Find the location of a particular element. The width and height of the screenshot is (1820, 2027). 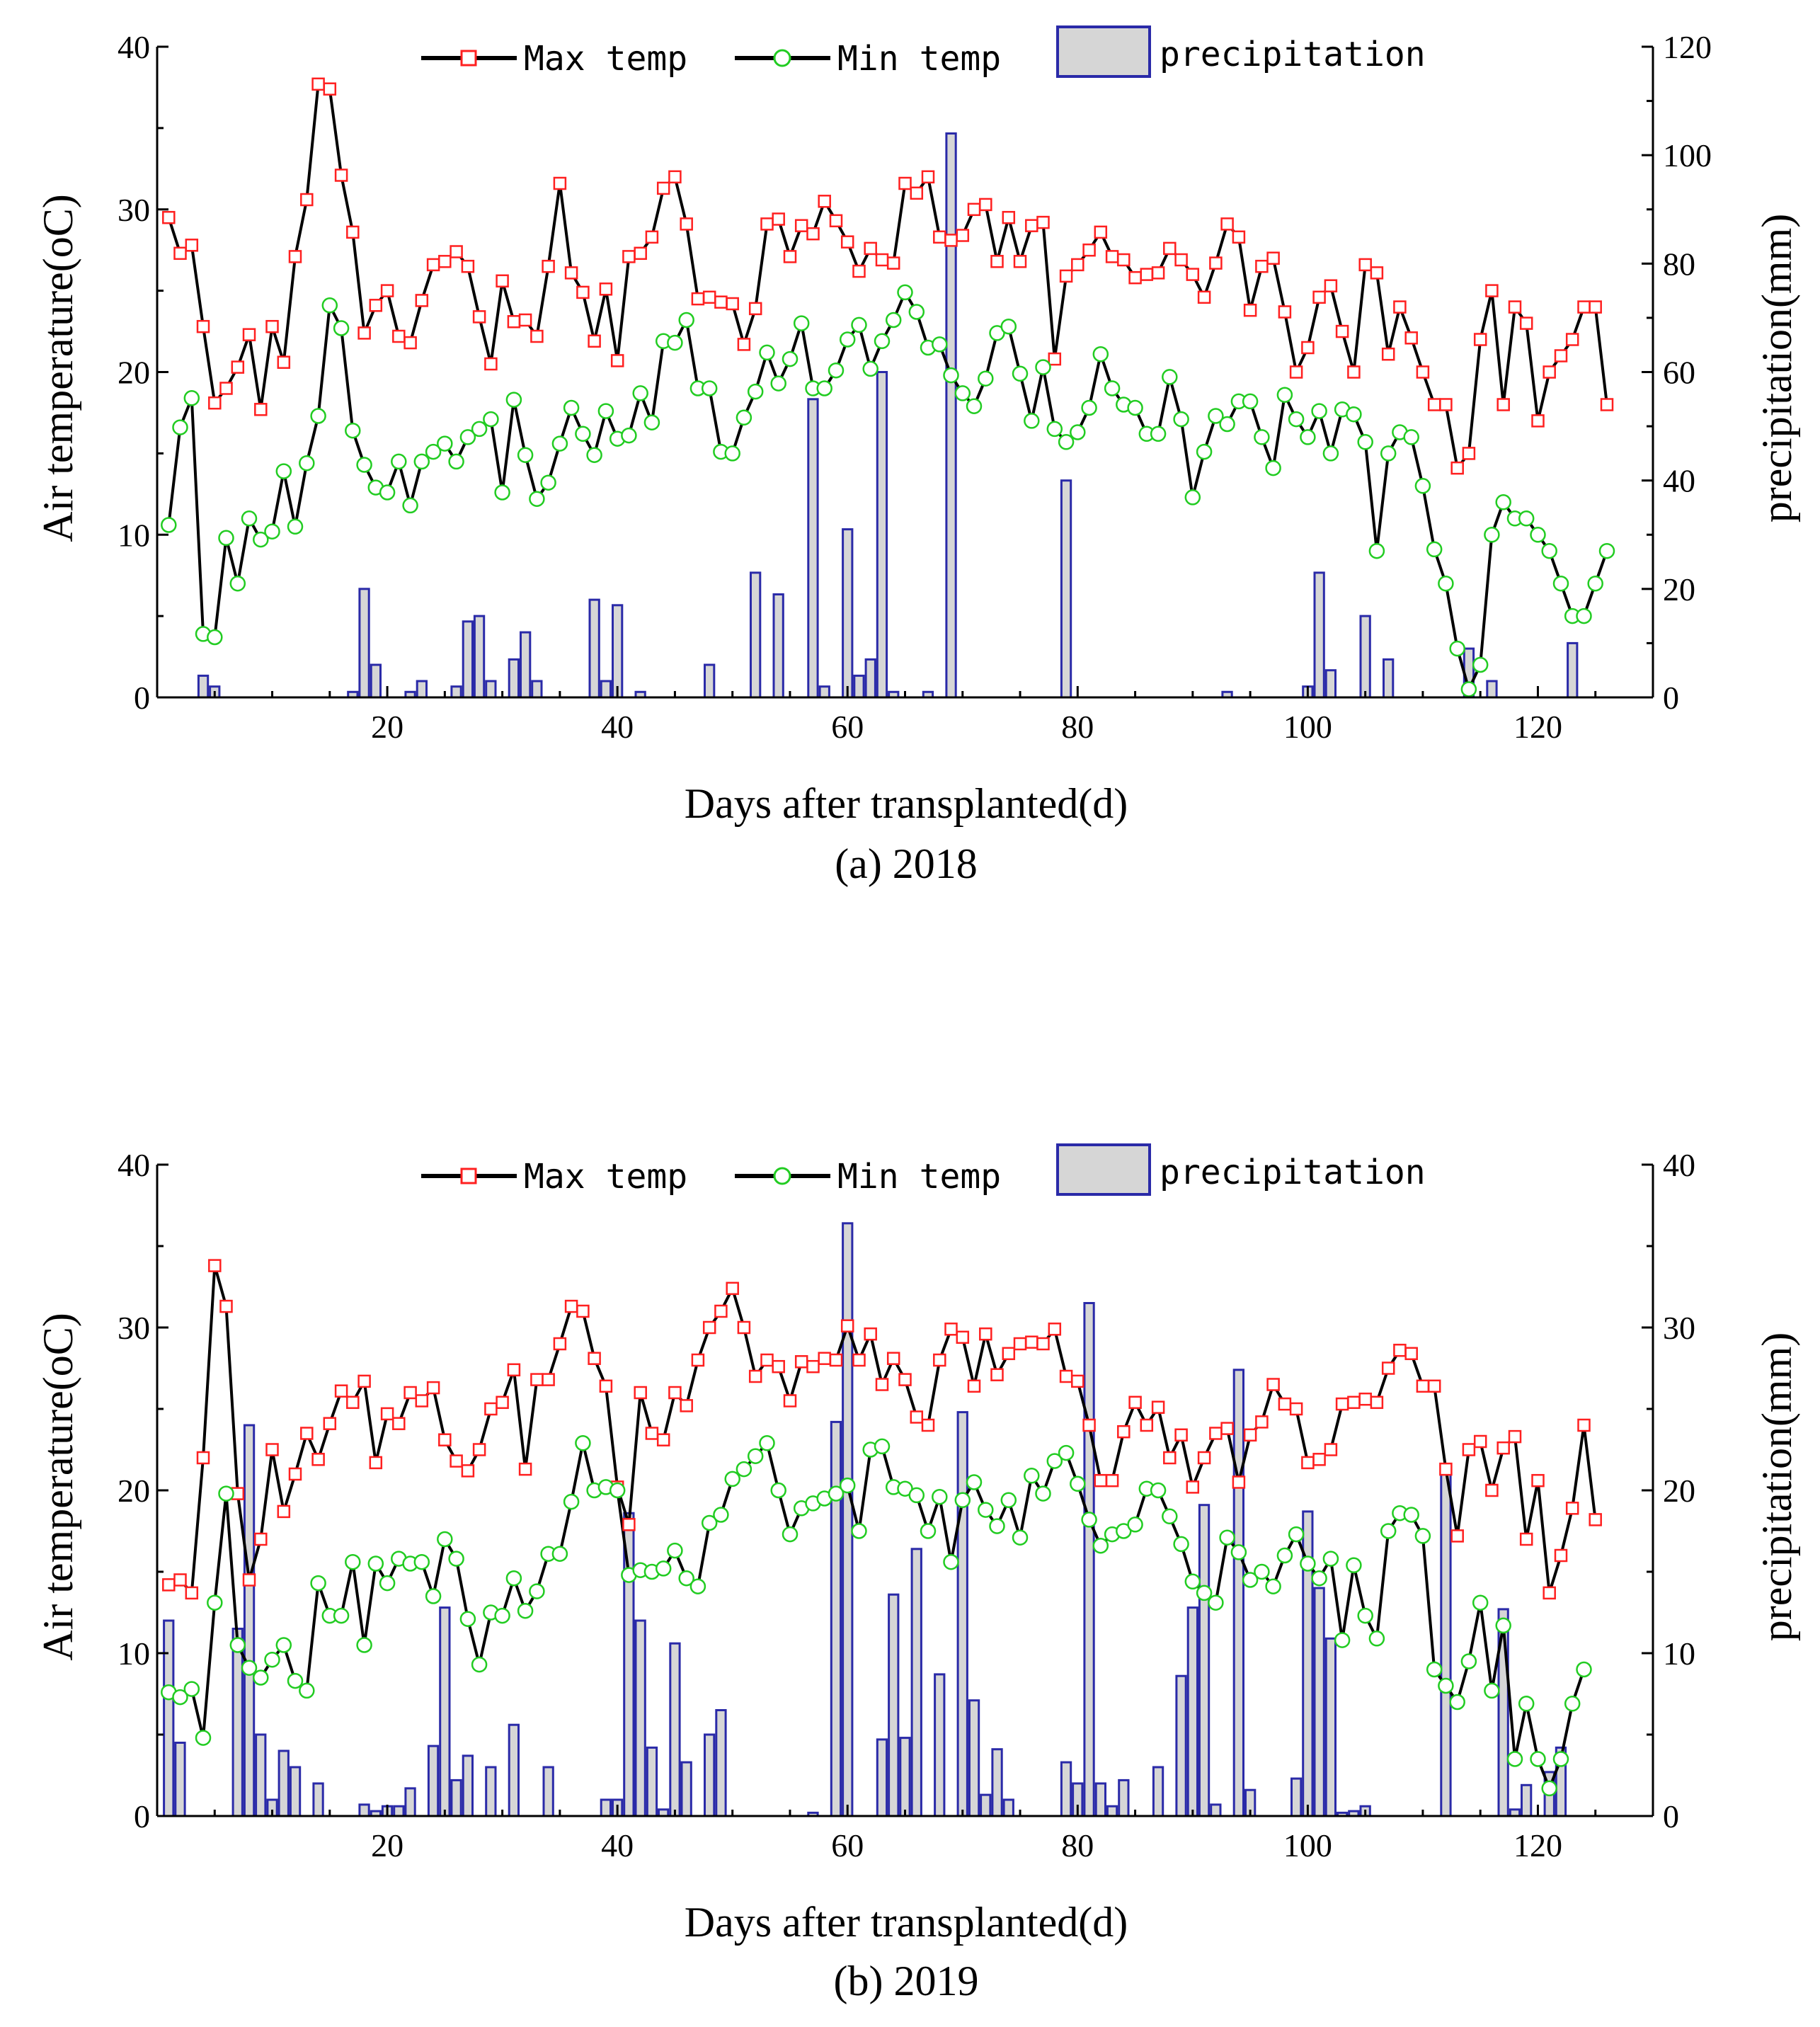

y-axis-title-right-2018: precipitation(mm) is located at coordinates (1776, 368).